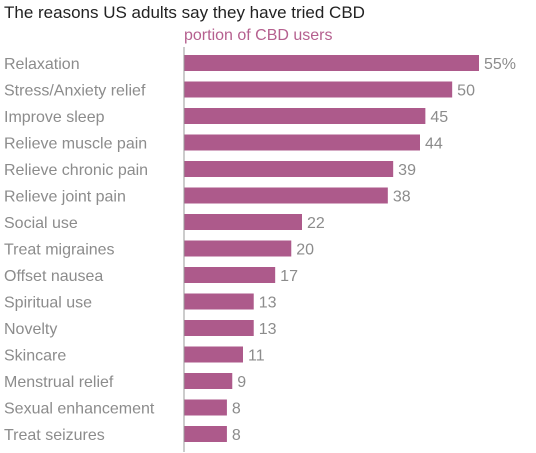 The width and height of the screenshot is (536, 453). I want to click on category-label: Stress/Anxiety relief, so click(75, 91).